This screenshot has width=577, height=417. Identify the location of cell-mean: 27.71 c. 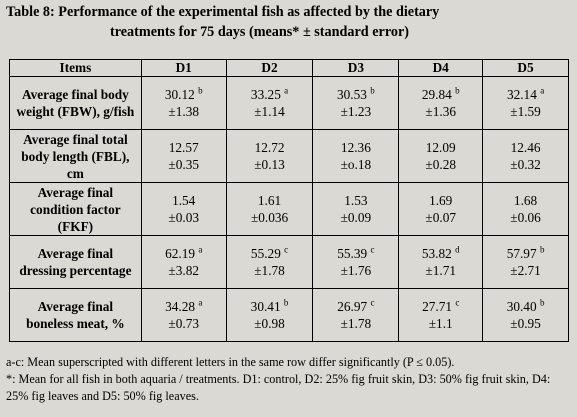
(440, 306).